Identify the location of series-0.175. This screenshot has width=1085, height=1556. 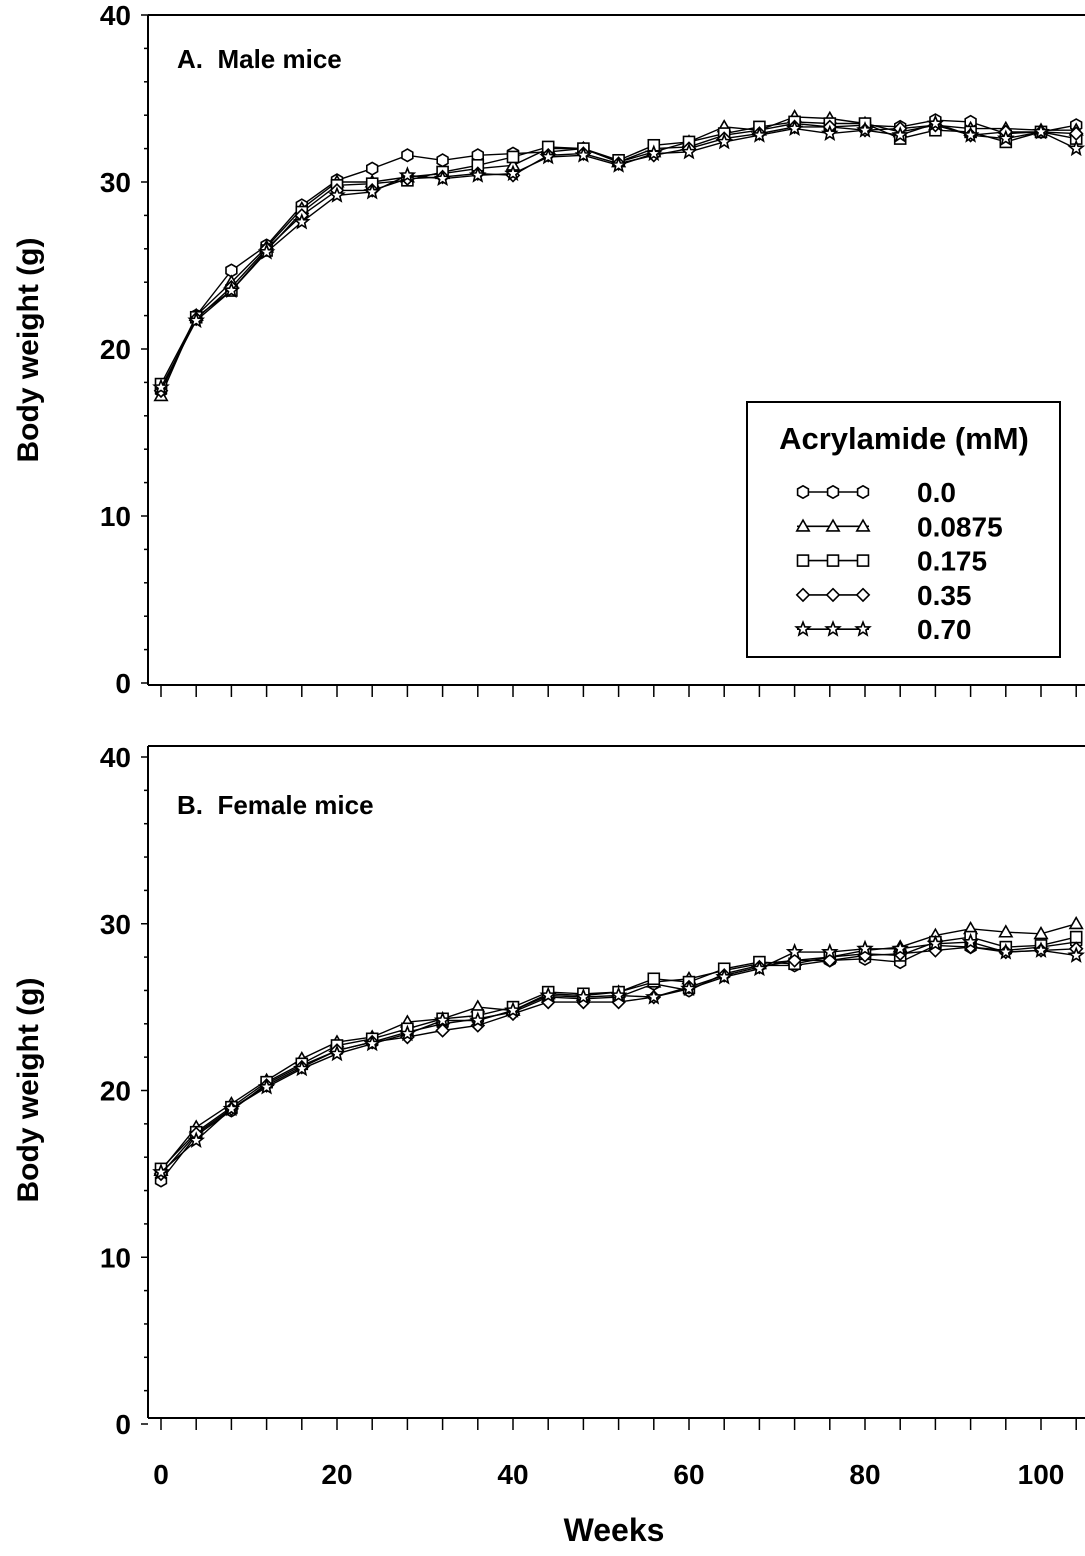
(618, 1053).